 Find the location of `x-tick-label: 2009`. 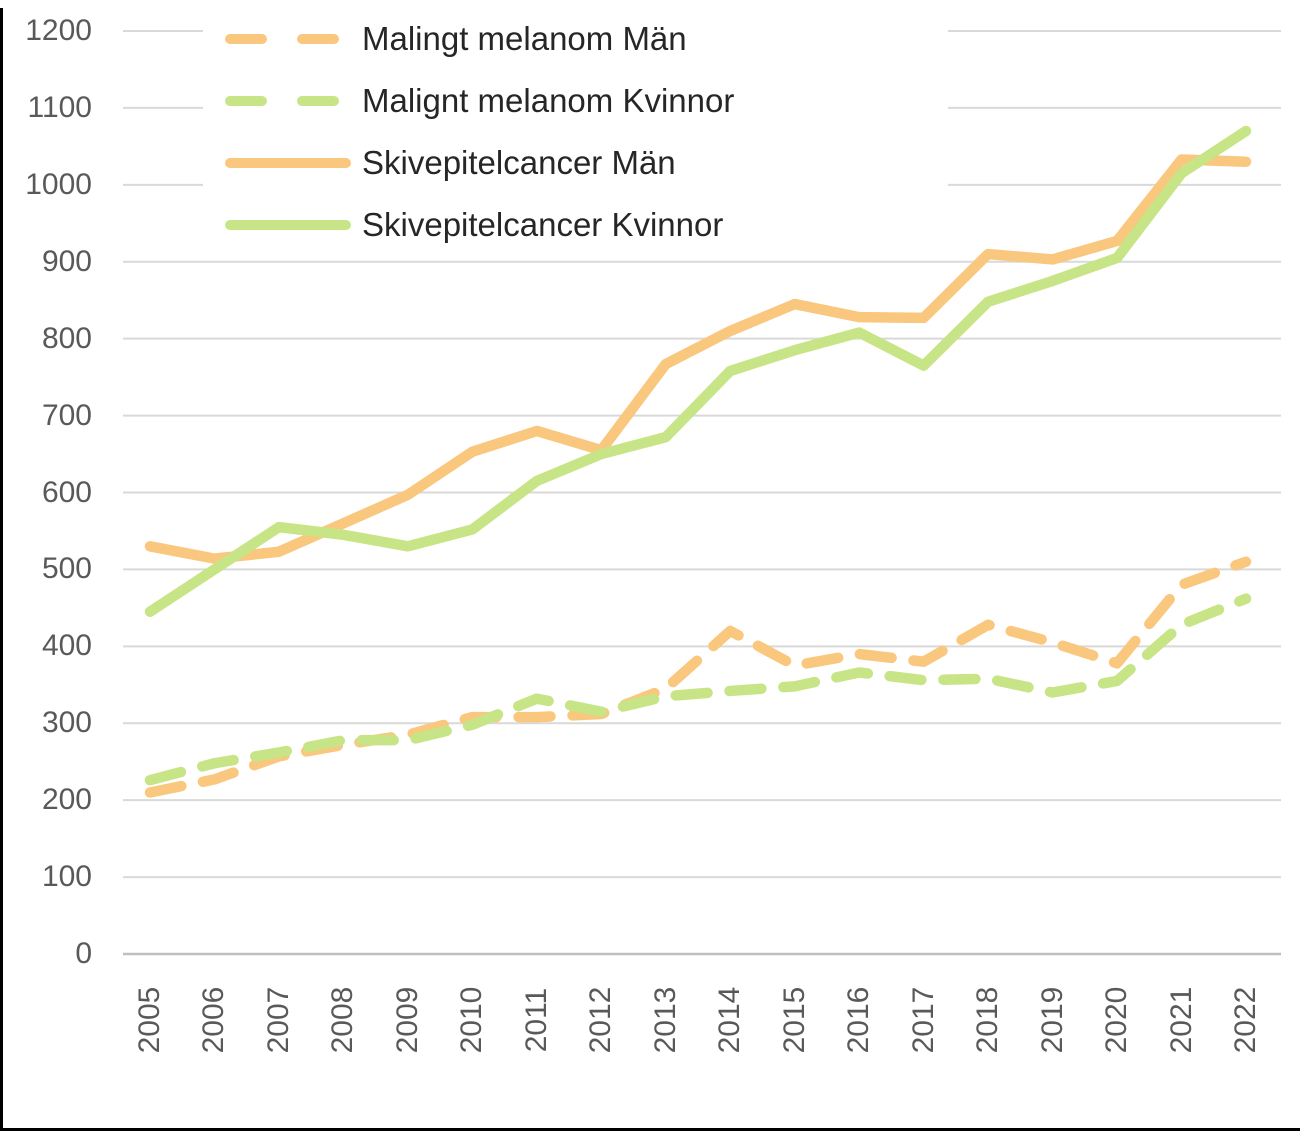

x-tick-label: 2009 is located at coordinates (407, 1020).